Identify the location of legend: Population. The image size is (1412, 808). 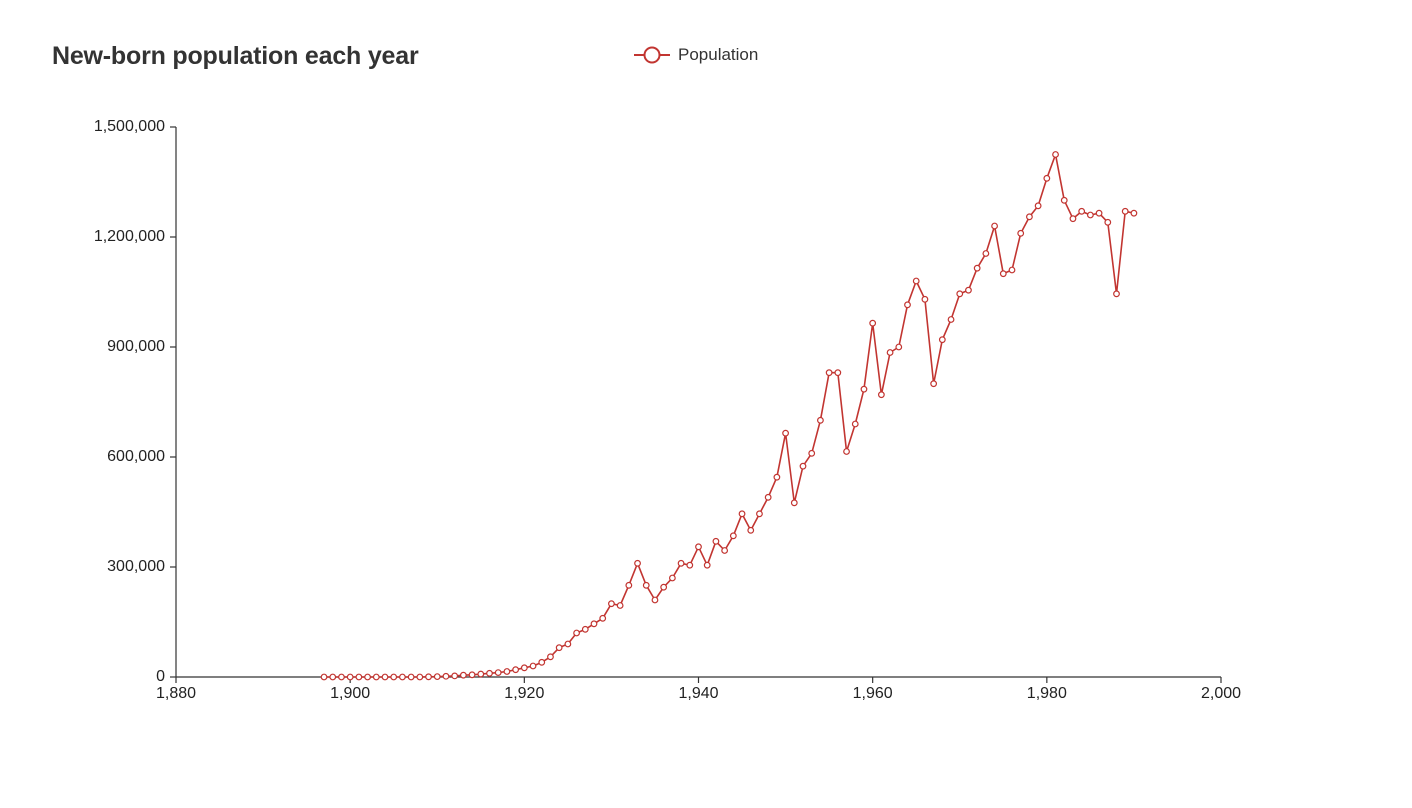
(696, 55).